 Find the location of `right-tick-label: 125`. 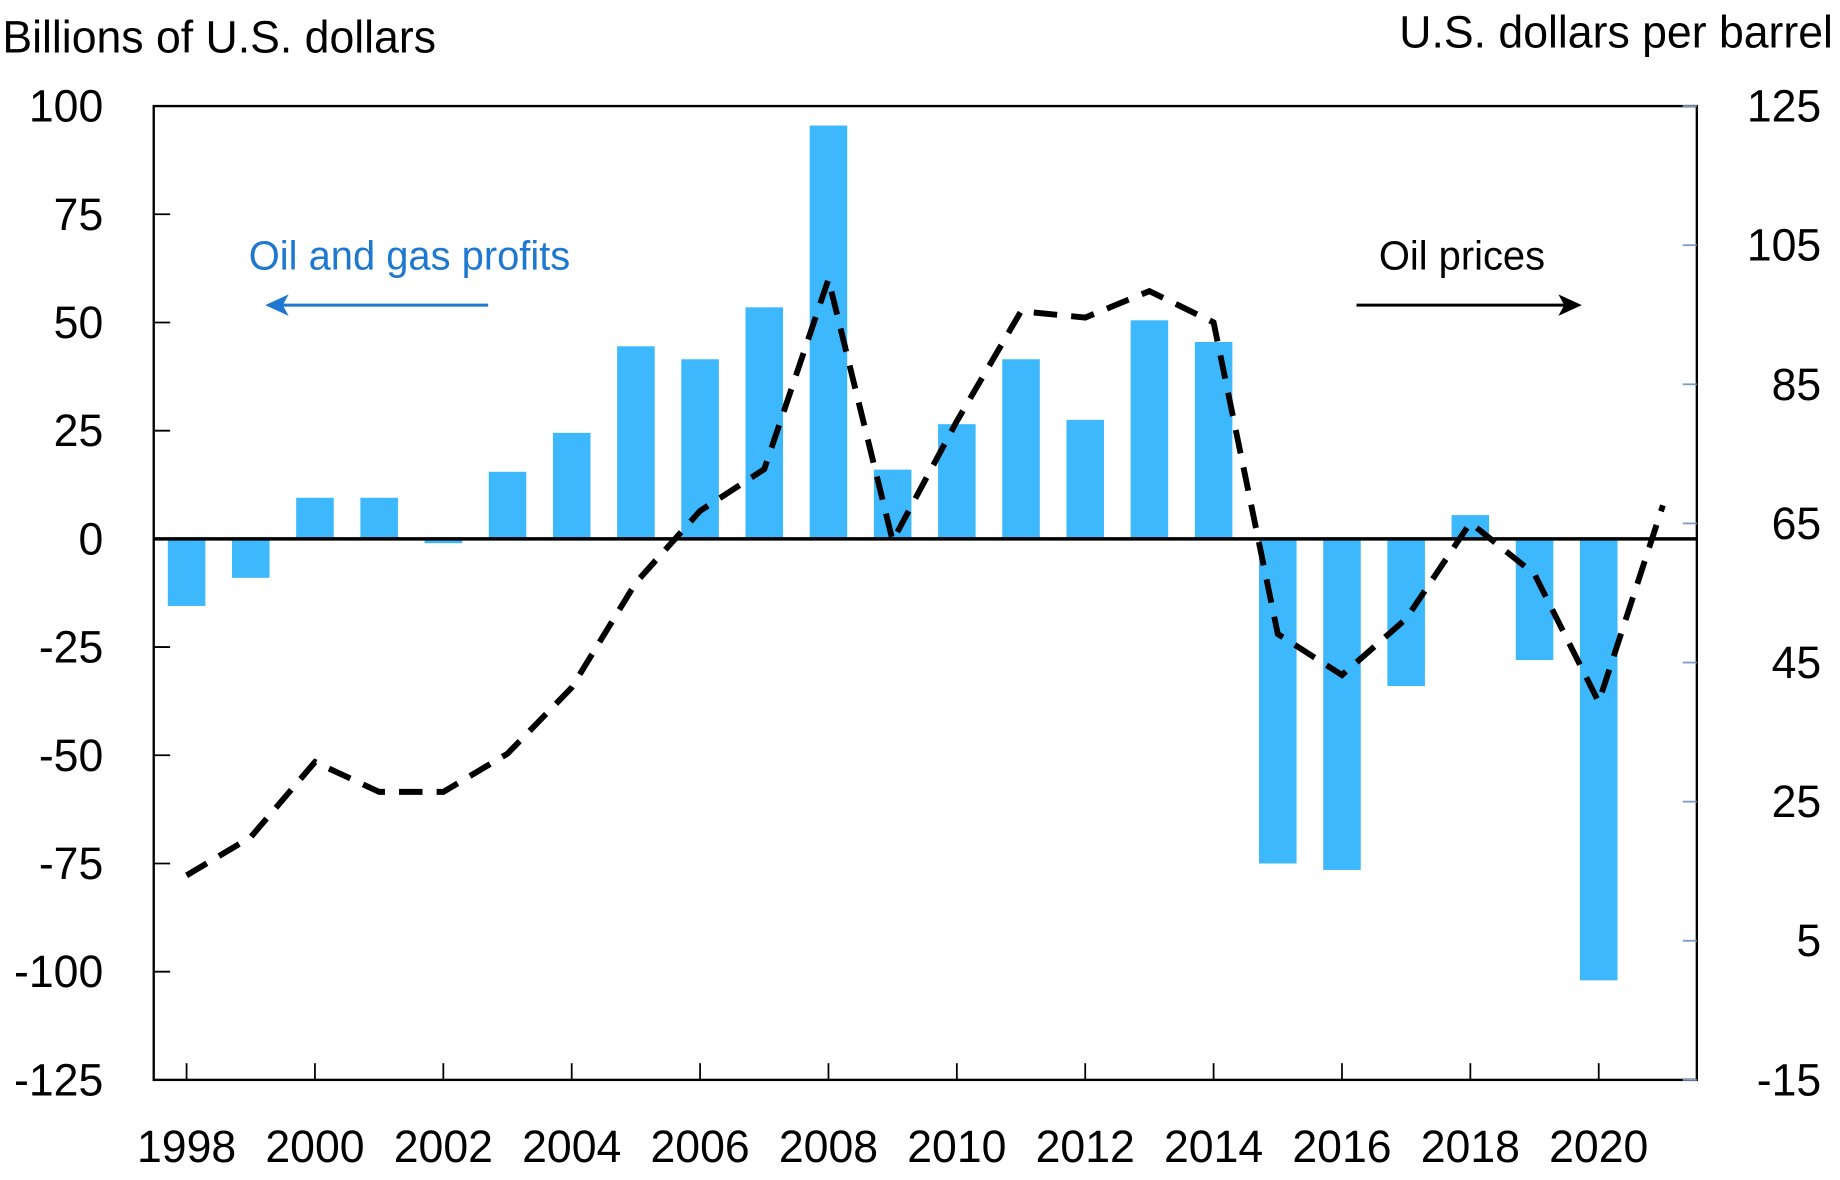

right-tick-label: 125 is located at coordinates (1784, 105).